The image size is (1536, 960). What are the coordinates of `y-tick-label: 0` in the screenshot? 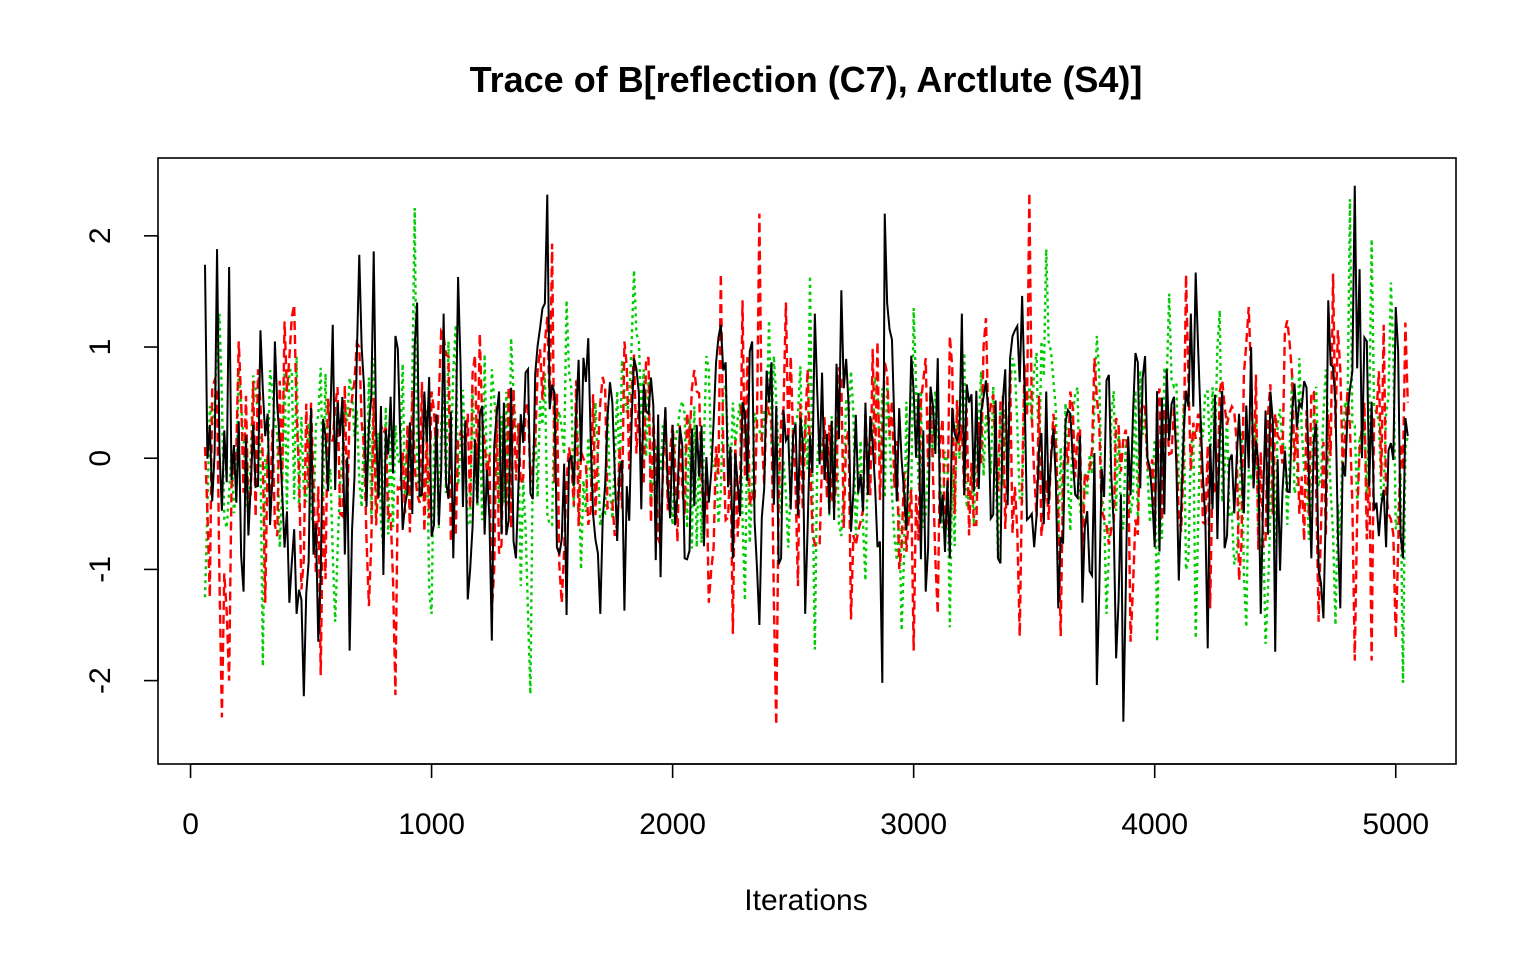 It's located at (100, 458).